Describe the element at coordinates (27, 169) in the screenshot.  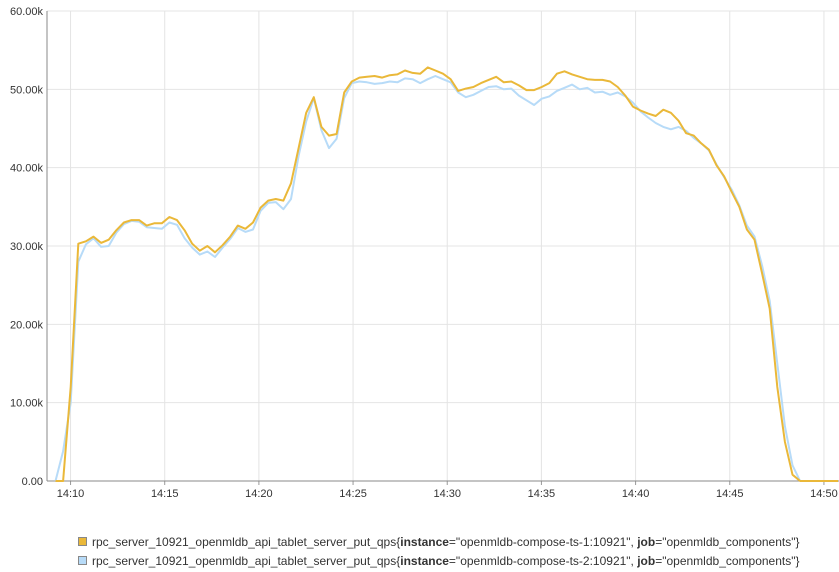
I see `y-tick-label: 40.00k` at that location.